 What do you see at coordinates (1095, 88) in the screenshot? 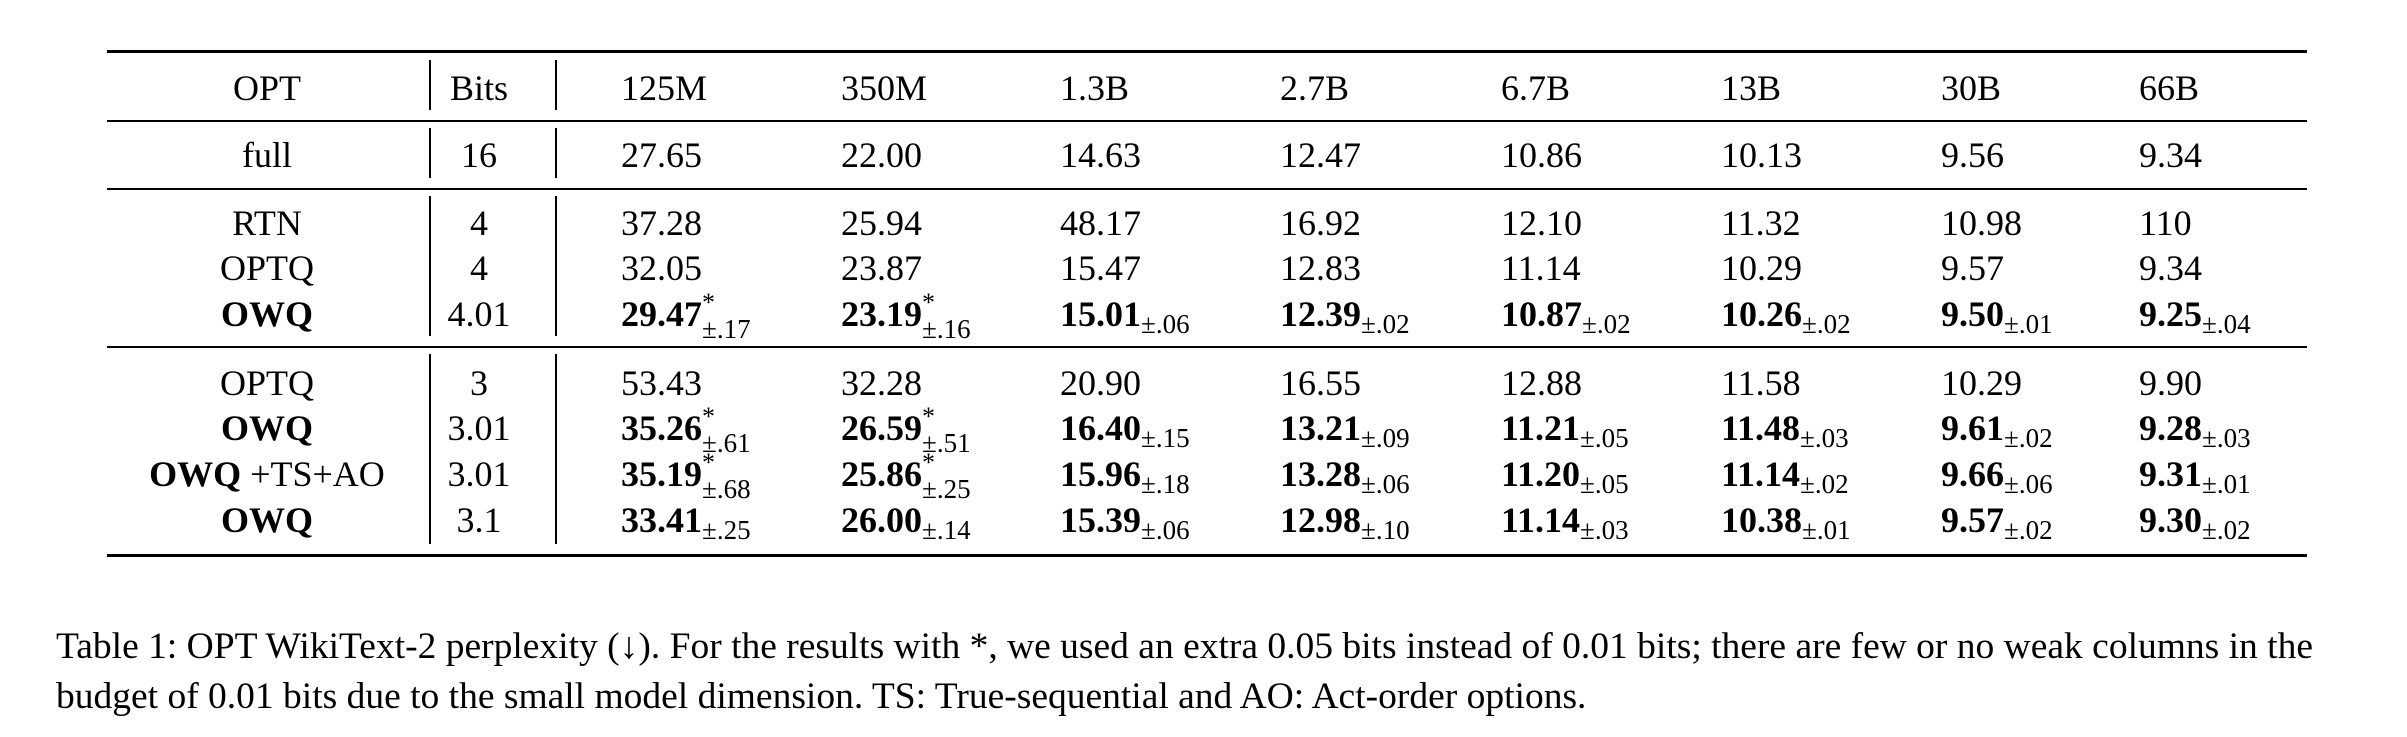
I see `header-size: 1.3B` at bounding box center [1095, 88].